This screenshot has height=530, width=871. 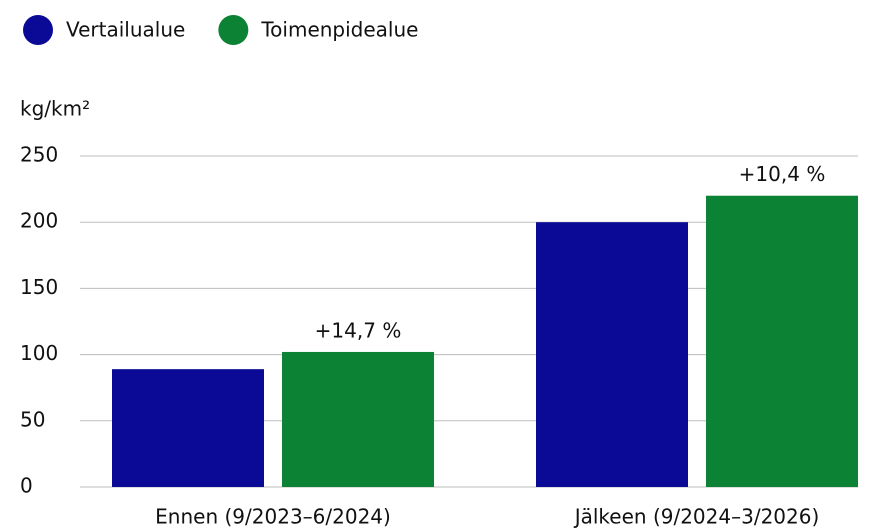 I want to click on y-tick-label: 150, so click(x=39, y=287).